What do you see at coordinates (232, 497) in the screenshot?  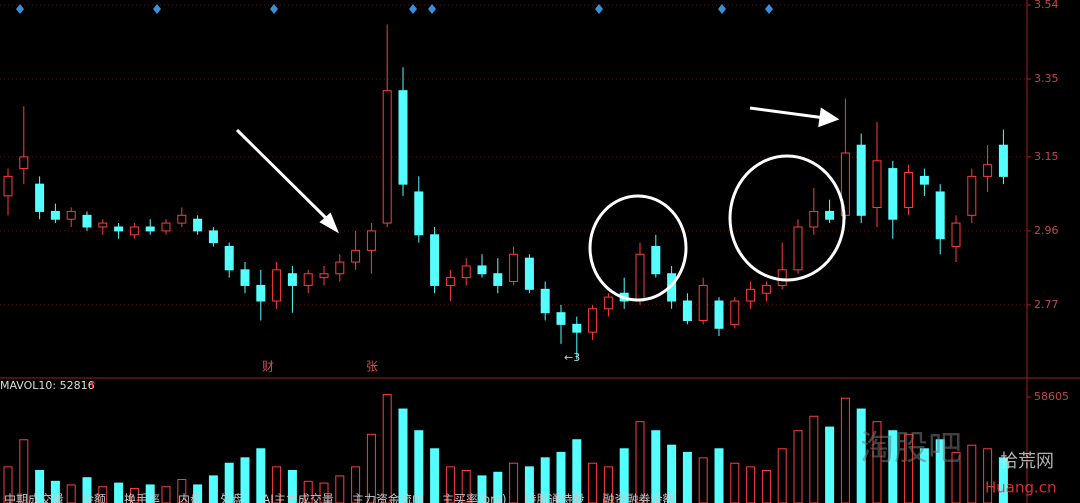 I see `tab: 外盘` at bounding box center [232, 497].